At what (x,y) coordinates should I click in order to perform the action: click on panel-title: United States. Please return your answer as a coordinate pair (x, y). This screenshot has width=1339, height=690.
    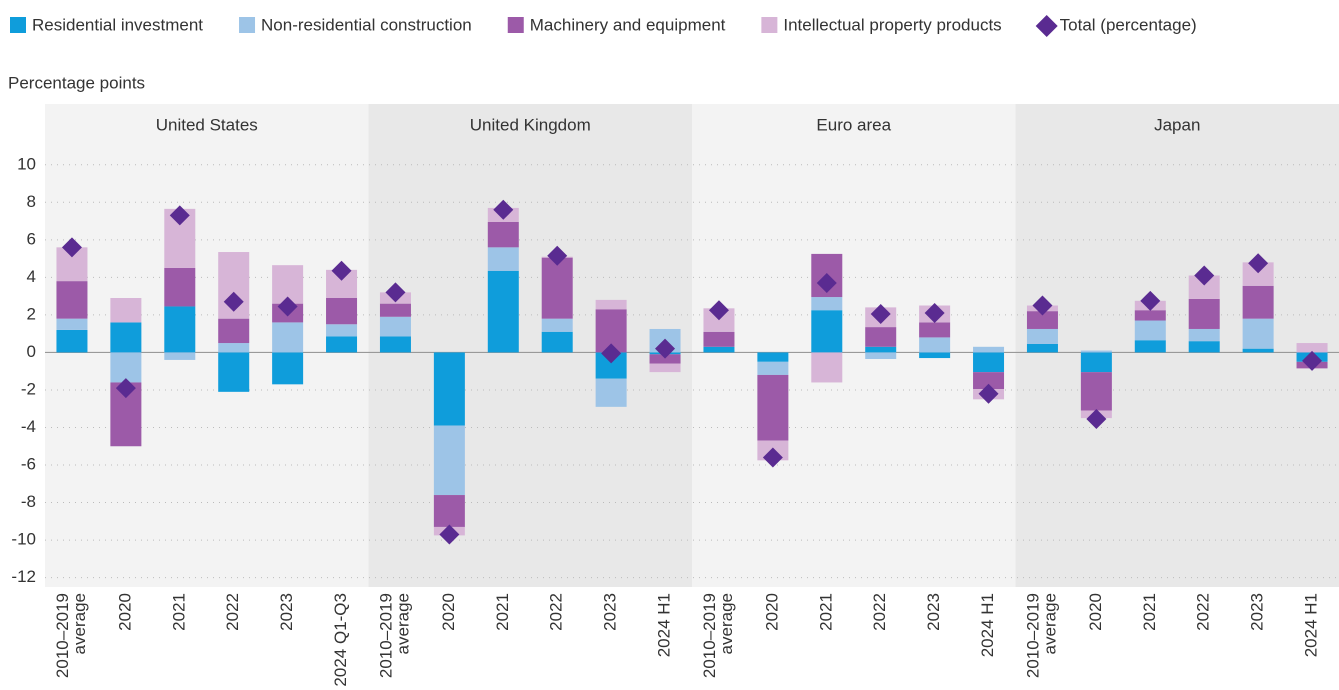
    Looking at the image, I should click on (207, 124).